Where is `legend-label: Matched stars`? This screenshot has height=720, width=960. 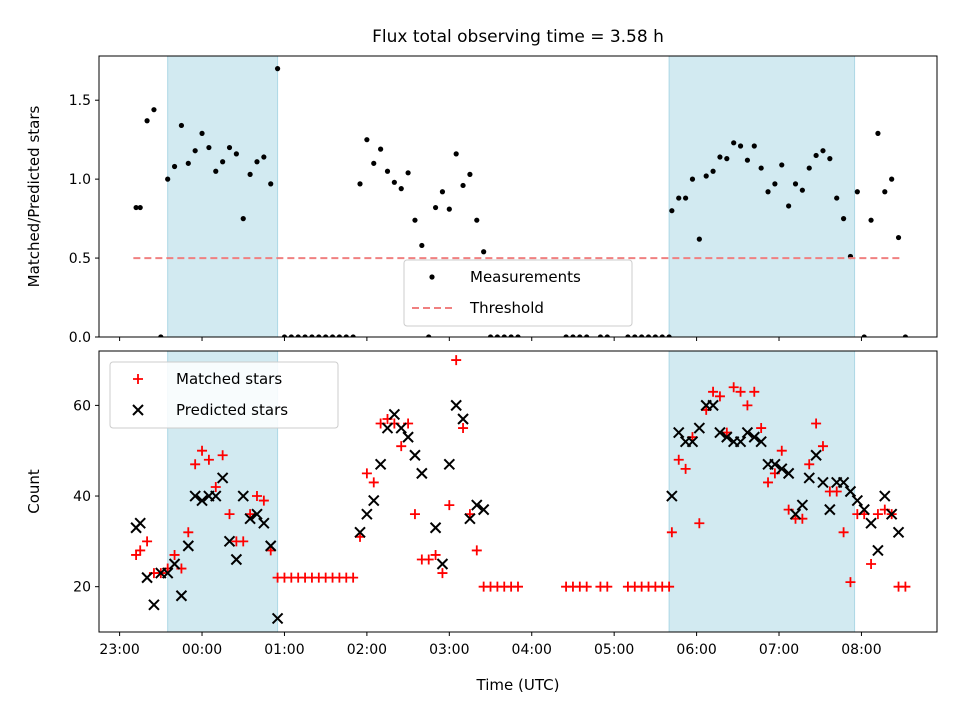 legend-label: Matched stars is located at coordinates (229, 379).